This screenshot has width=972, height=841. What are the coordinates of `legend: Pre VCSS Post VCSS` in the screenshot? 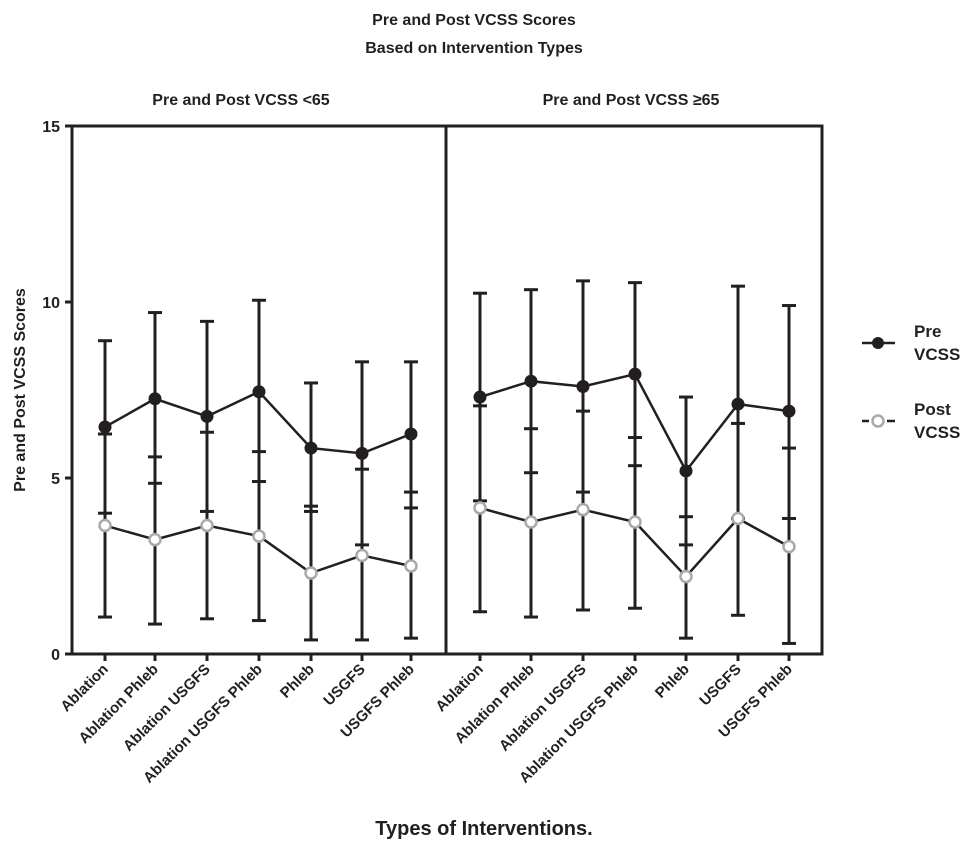 It's located at (911, 382).